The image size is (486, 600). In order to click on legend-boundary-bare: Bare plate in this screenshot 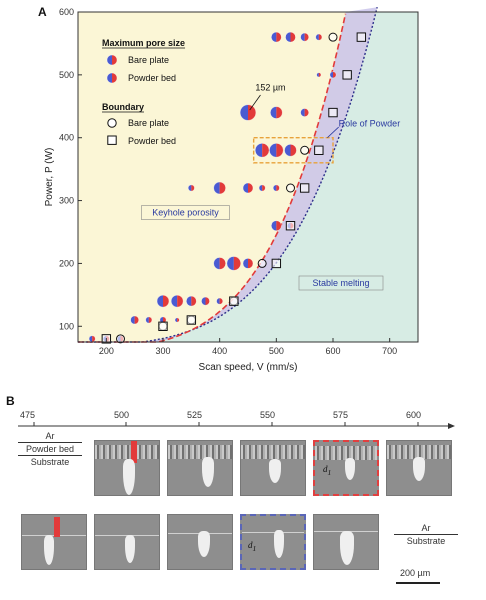, I will do `click(148, 123)`.